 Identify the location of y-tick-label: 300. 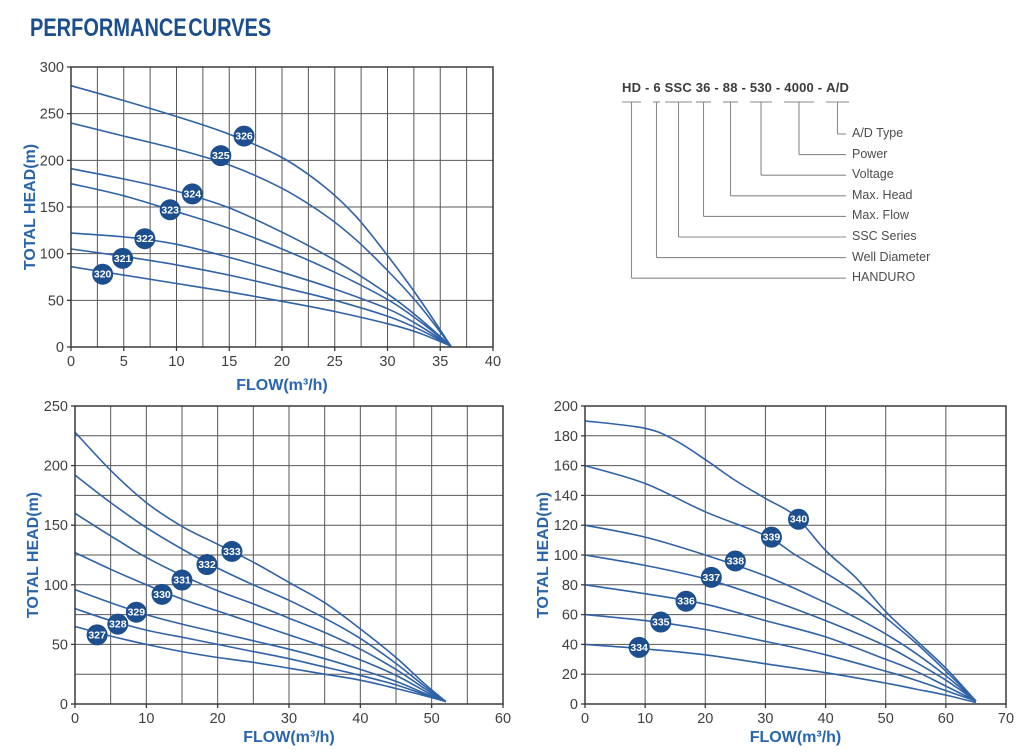
(52, 68).